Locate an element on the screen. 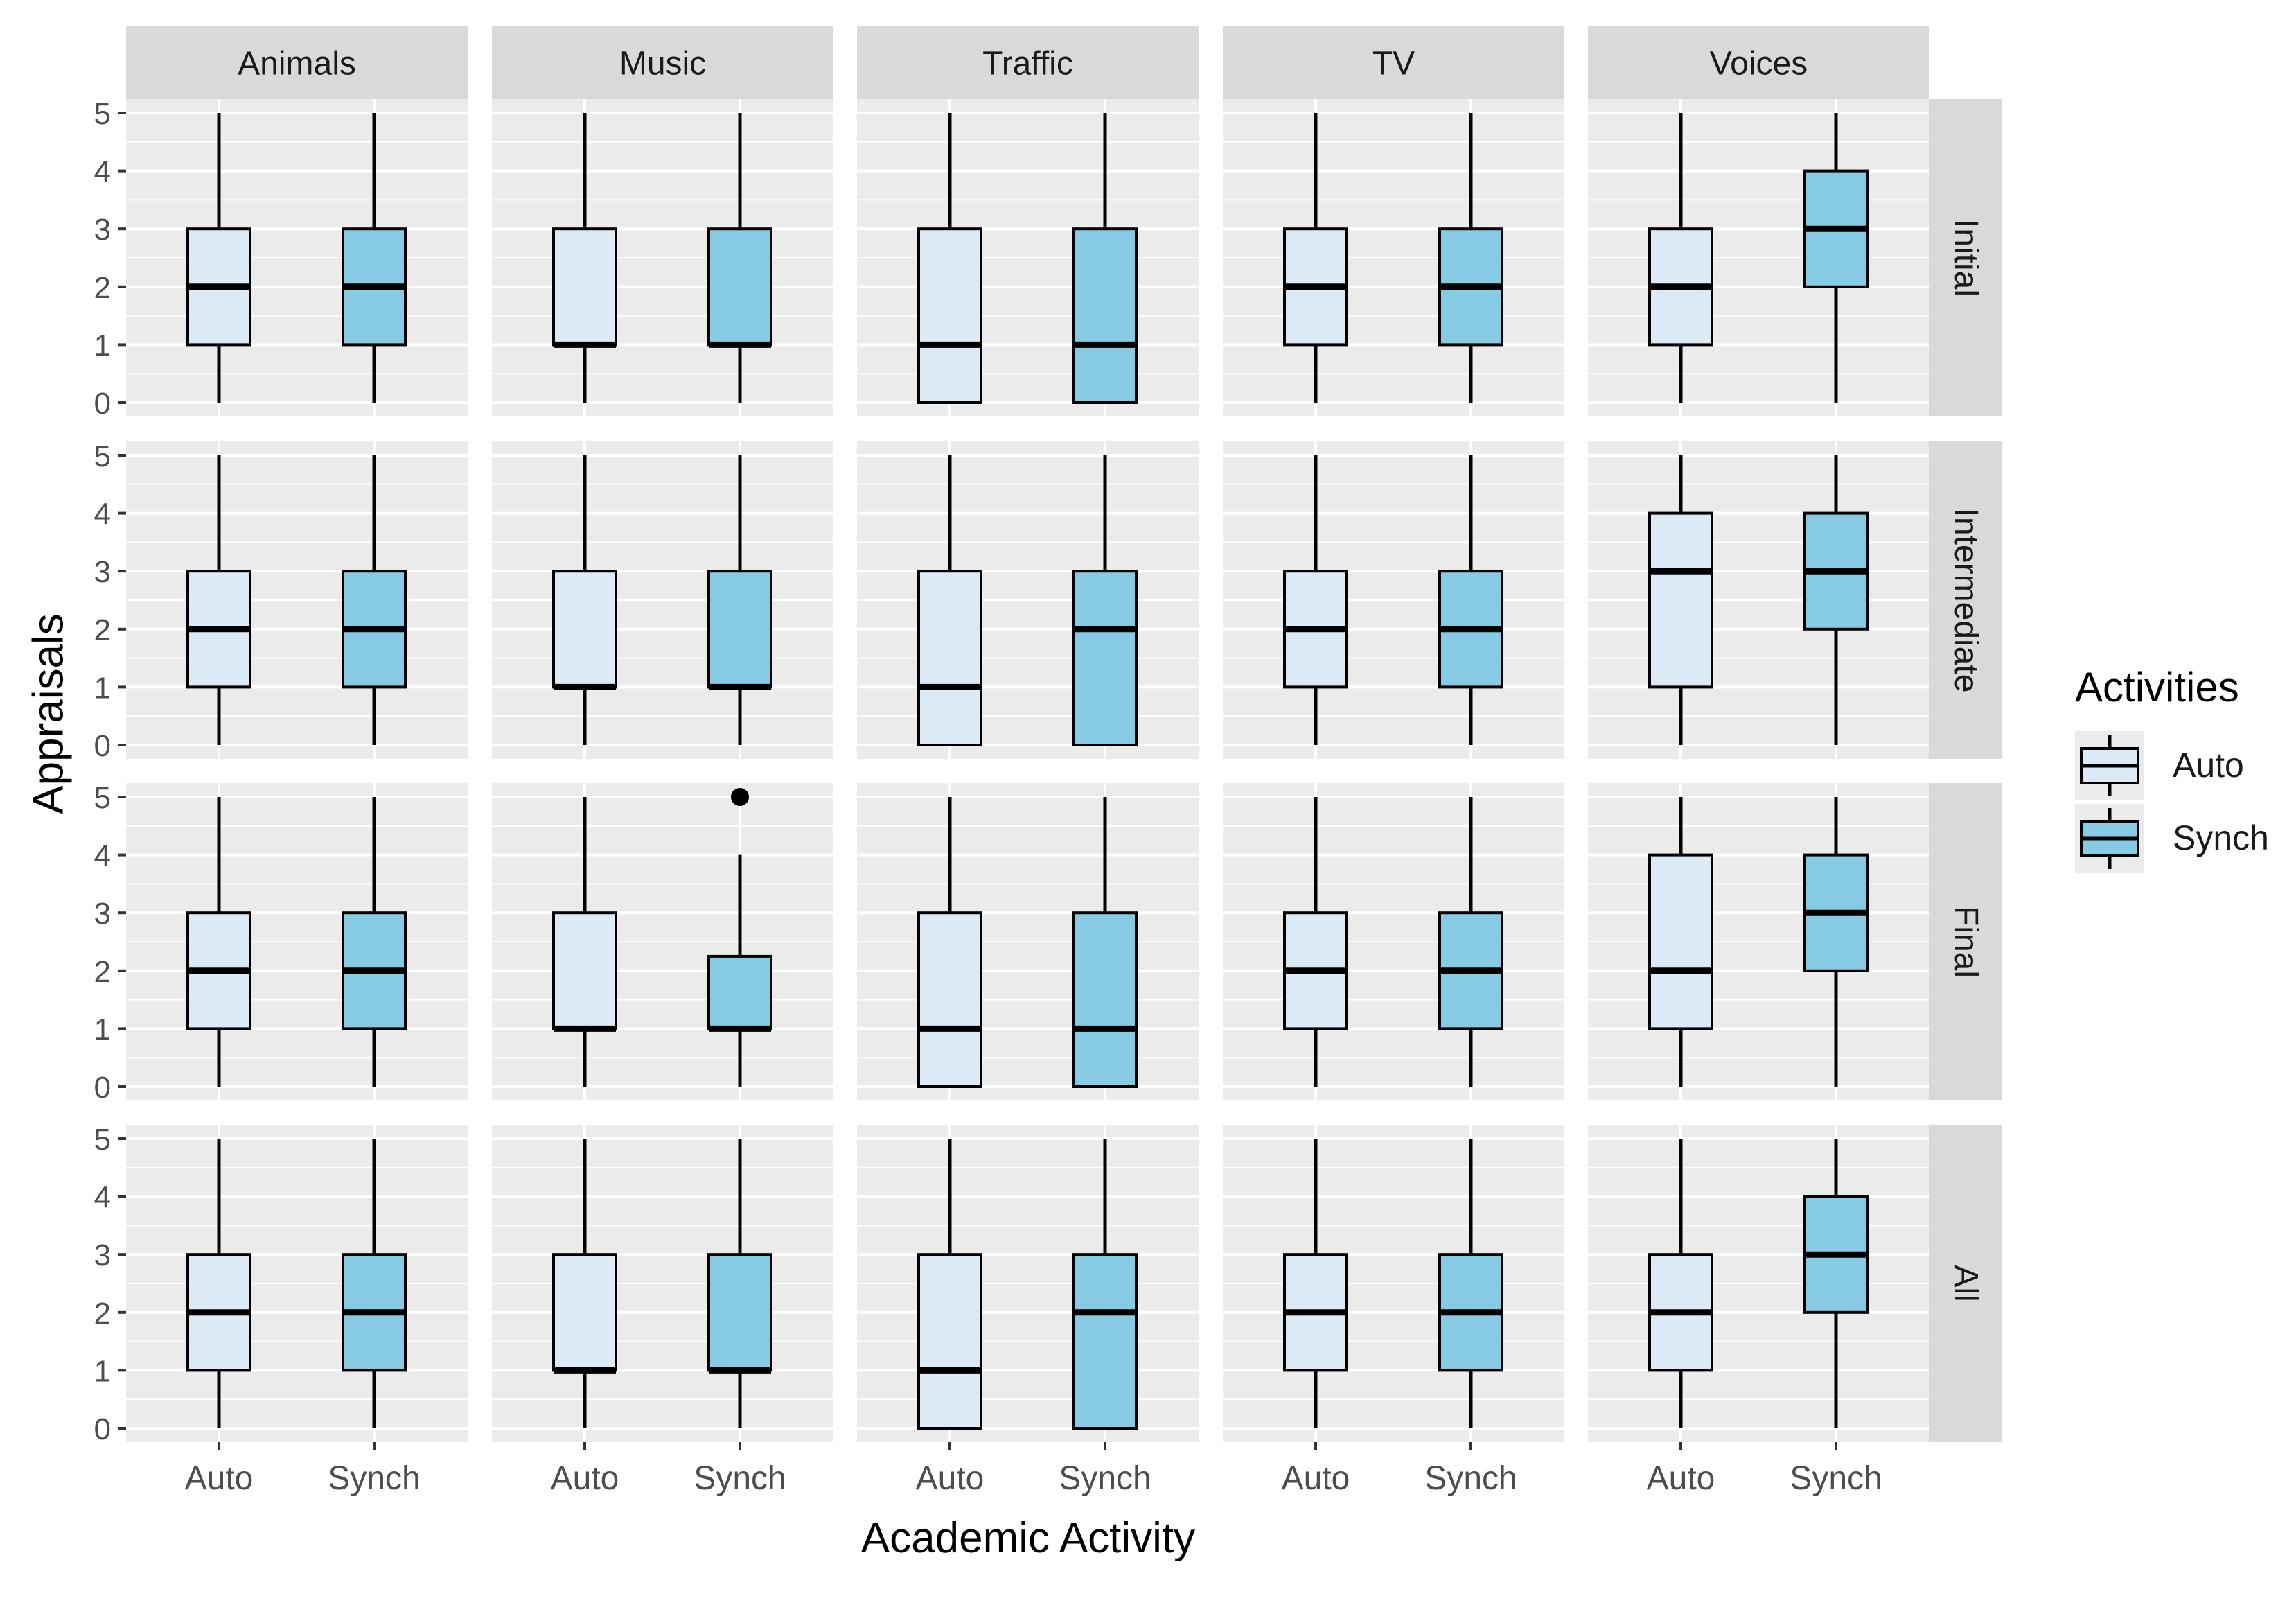  x-axis-title: Academic Activity is located at coordinates (1028, 1538).